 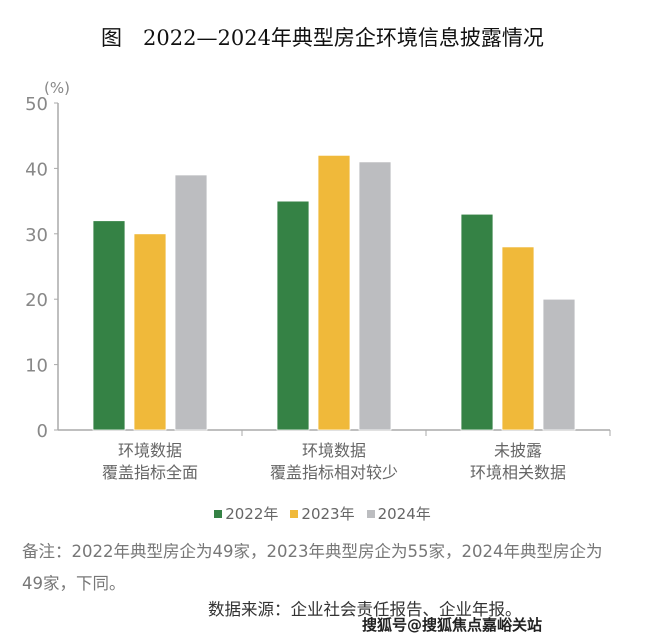 I want to click on bar-2023年-2, so click(x=518, y=338).